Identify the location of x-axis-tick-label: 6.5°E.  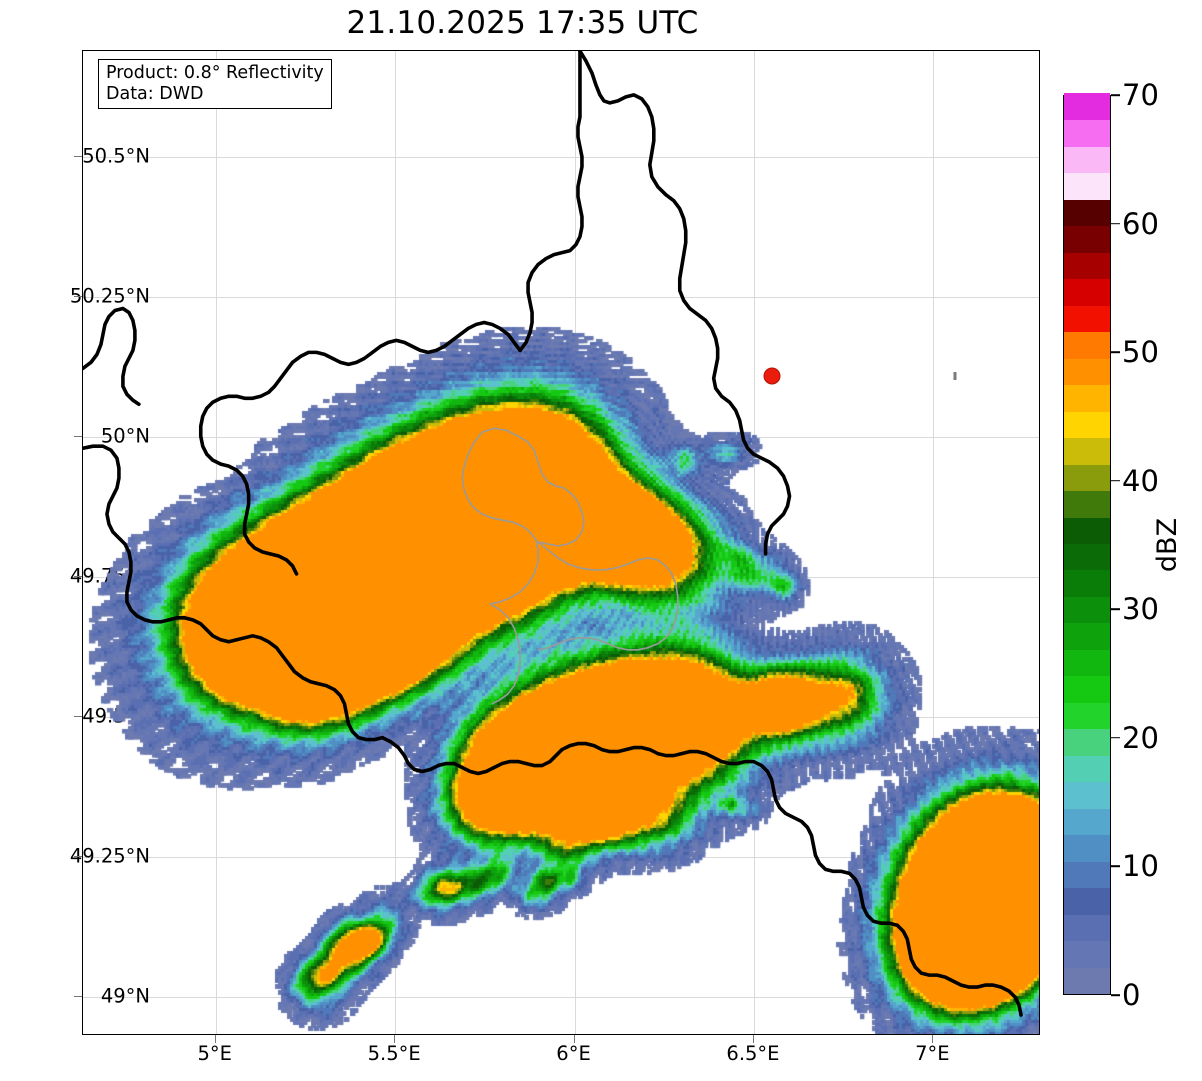
(753, 1053).